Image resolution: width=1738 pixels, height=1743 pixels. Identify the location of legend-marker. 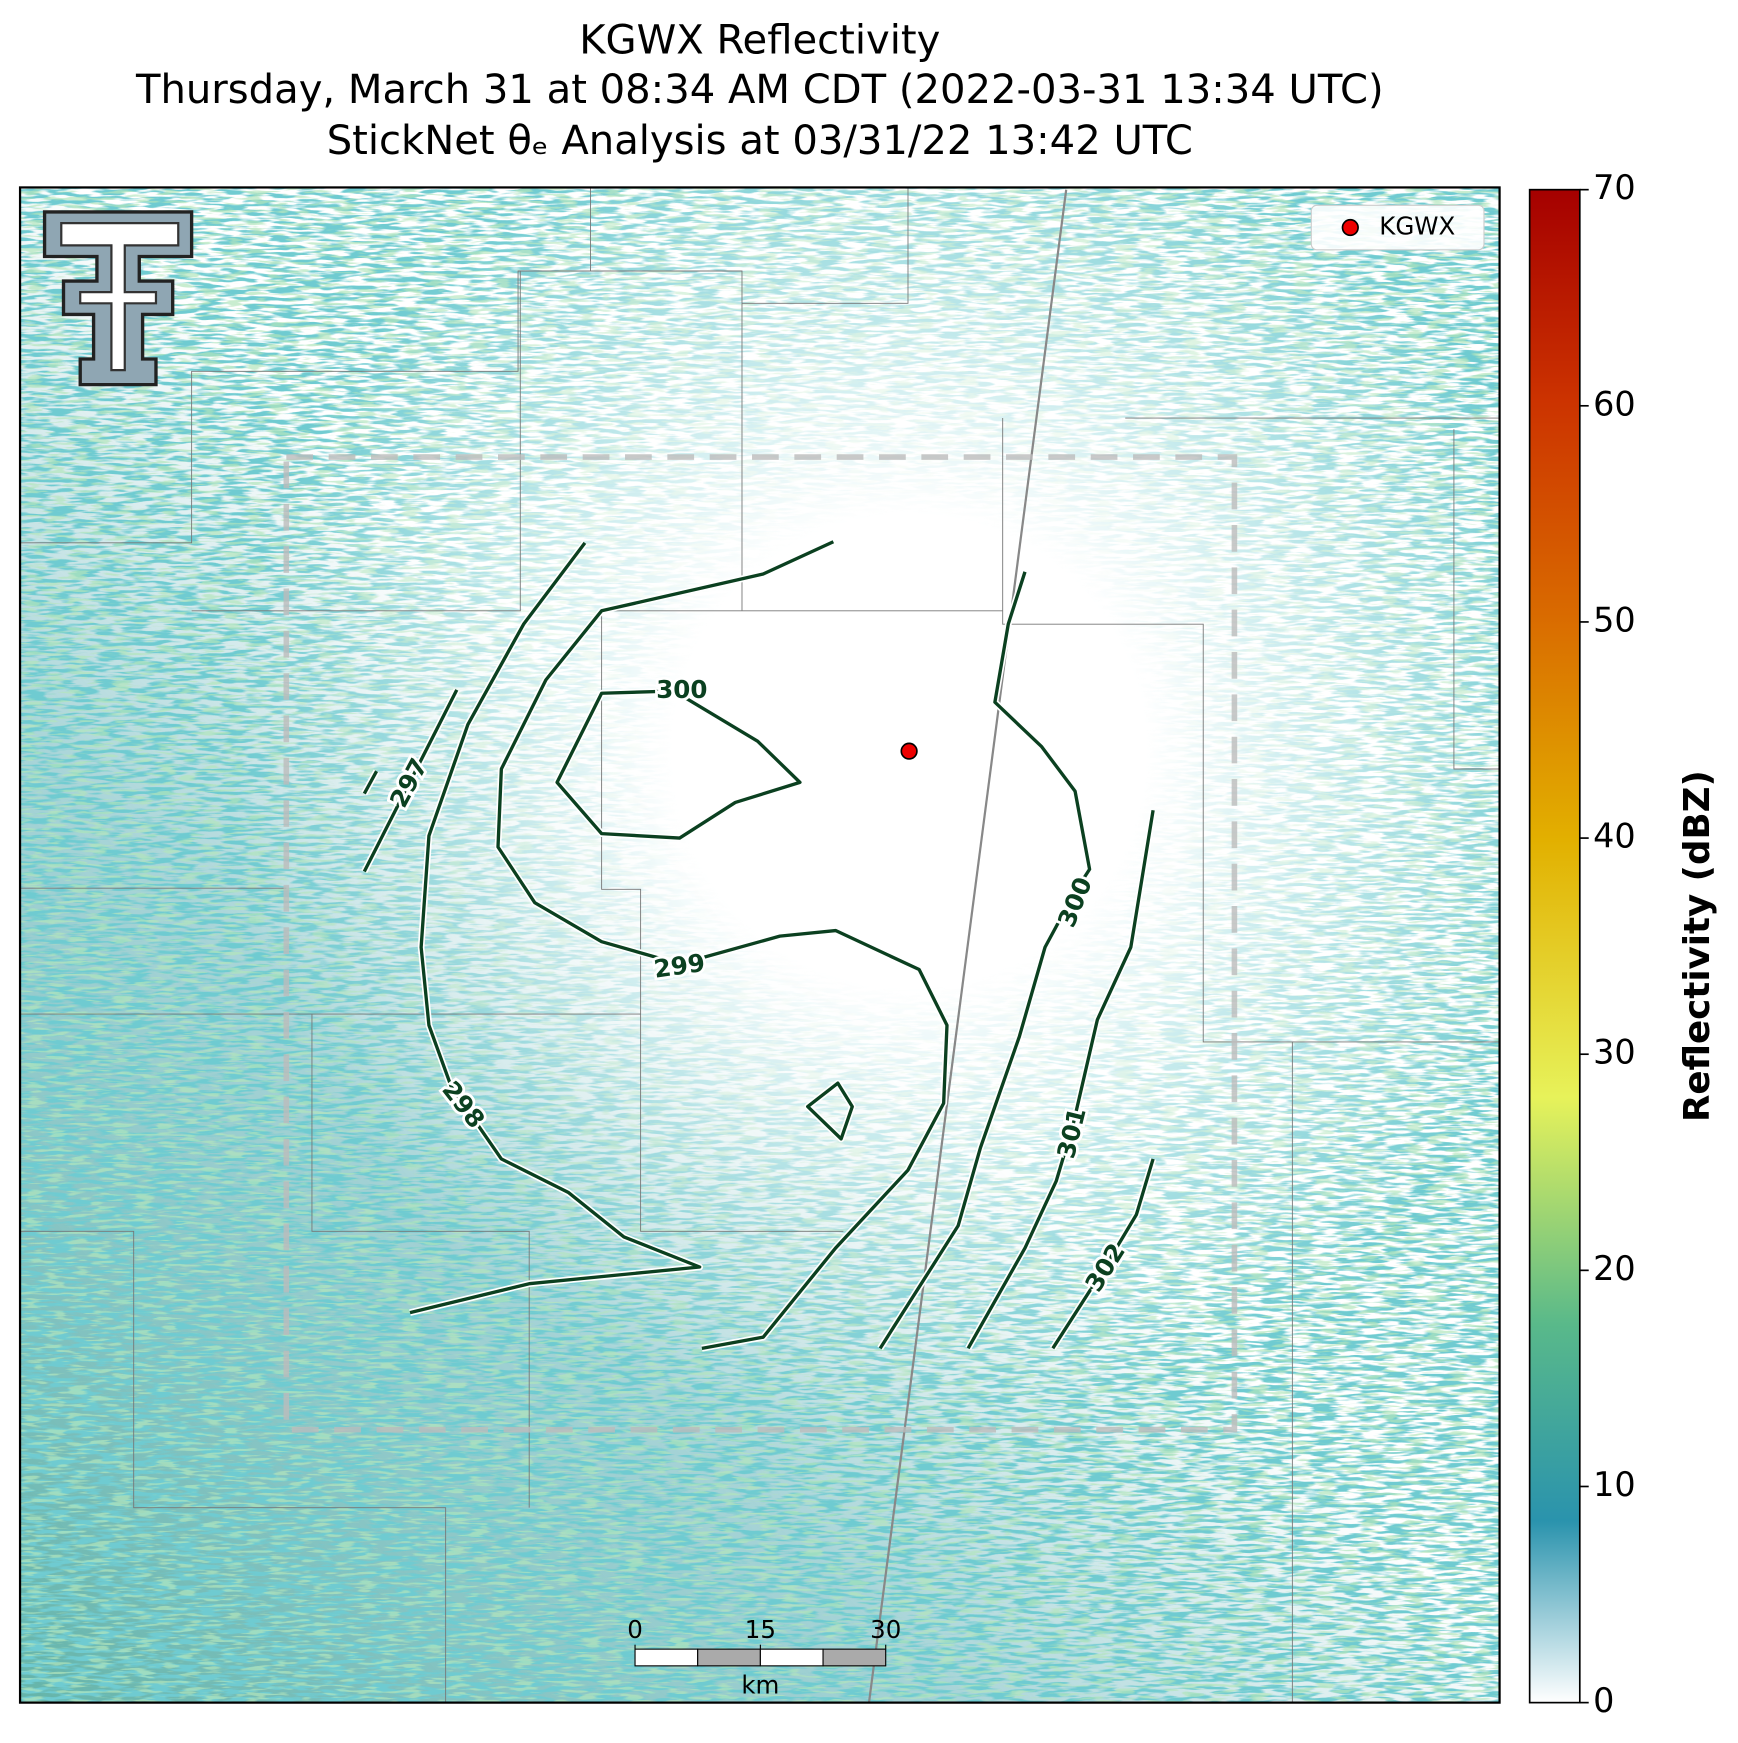
(1350, 227).